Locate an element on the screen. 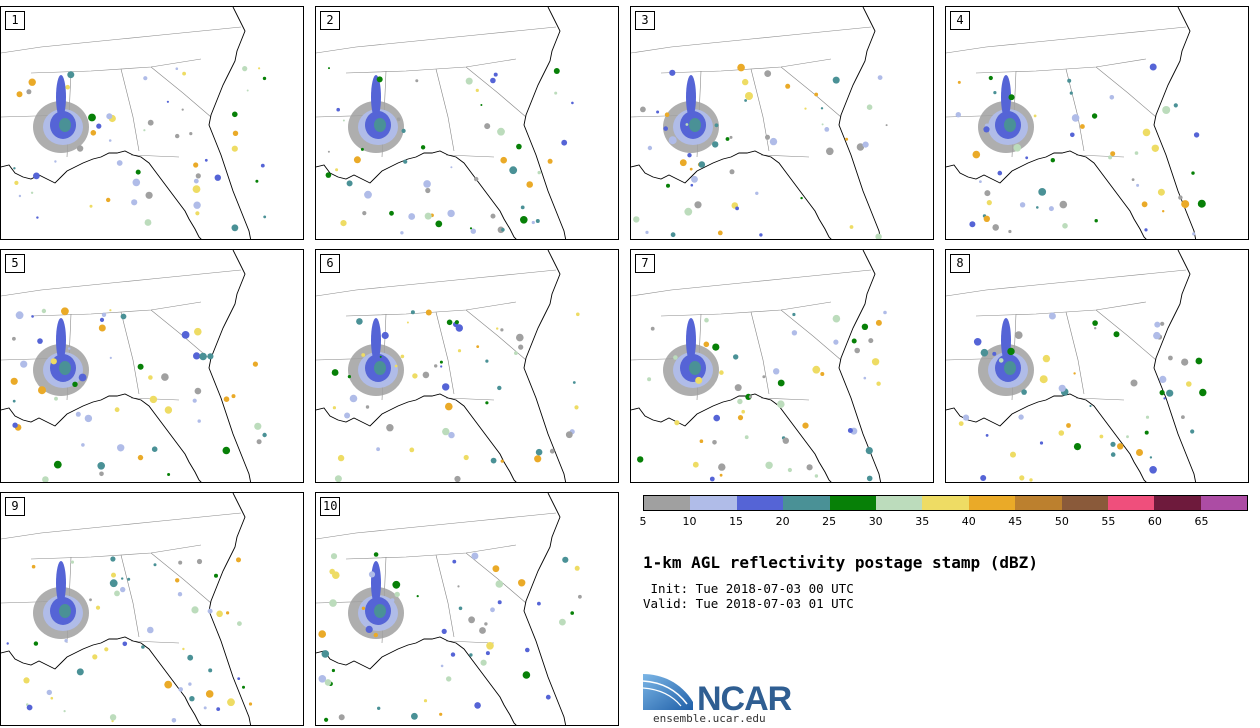 This screenshot has width=1260, height=728. ncar-logo-icon is located at coordinates (668, 692).